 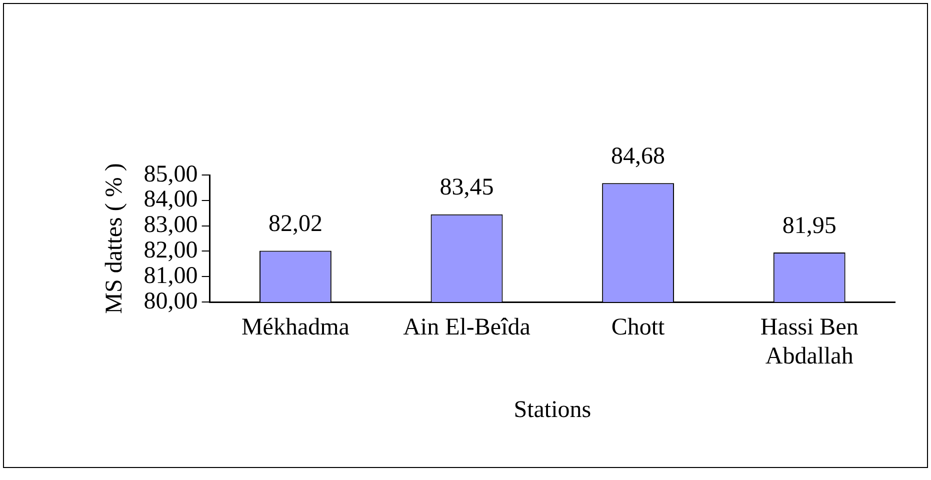 What do you see at coordinates (115, 238) in the screenshot?
I see `y-axis-title: MS dattes ( % )` at bounding box center [115, 238].